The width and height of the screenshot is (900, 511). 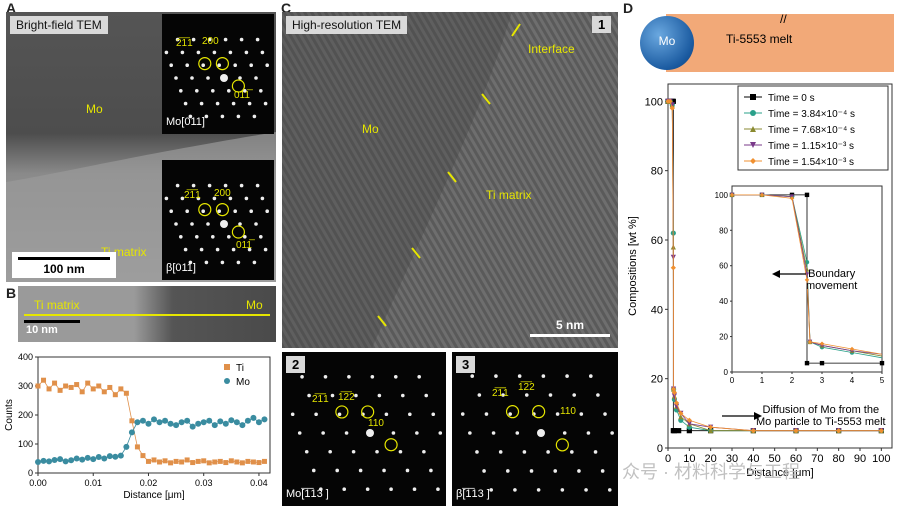 What do you see at coordinates (11, 293) in the screenshot?
I see `panel-b-letter: B` at bounding box center [11, 293].